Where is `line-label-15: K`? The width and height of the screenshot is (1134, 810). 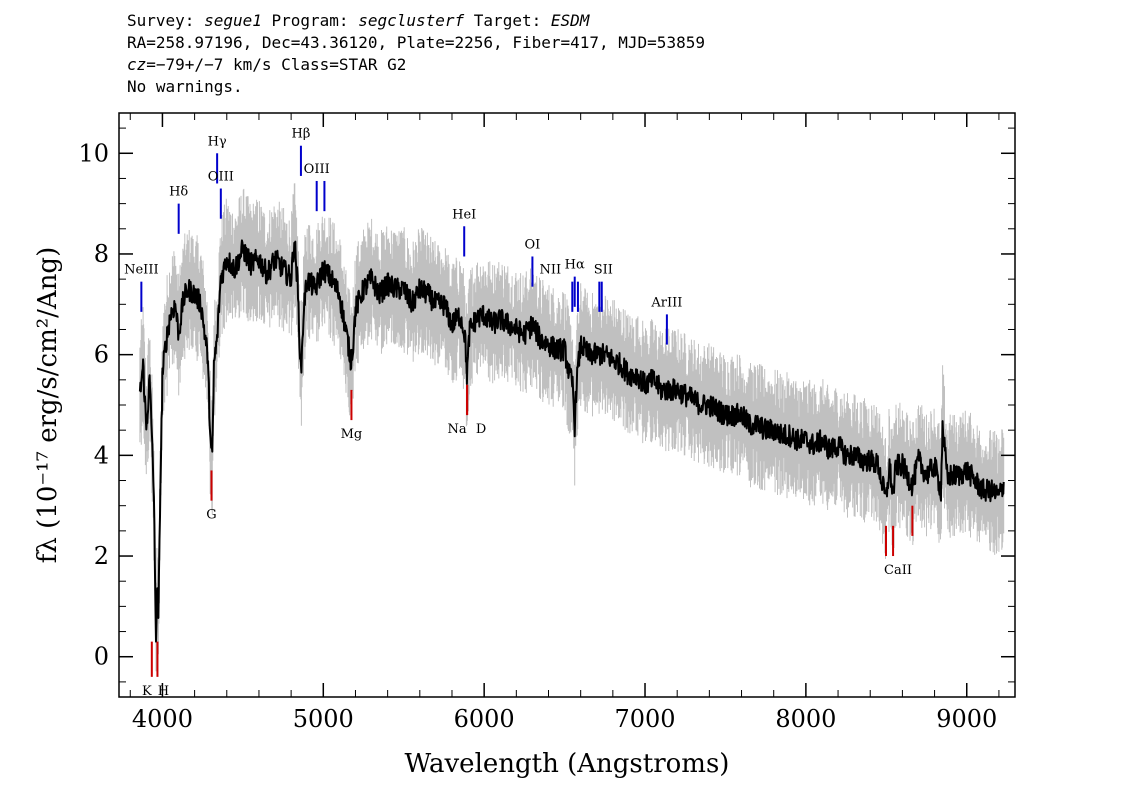 line-label-15: K is located at coordinates (147, 691).